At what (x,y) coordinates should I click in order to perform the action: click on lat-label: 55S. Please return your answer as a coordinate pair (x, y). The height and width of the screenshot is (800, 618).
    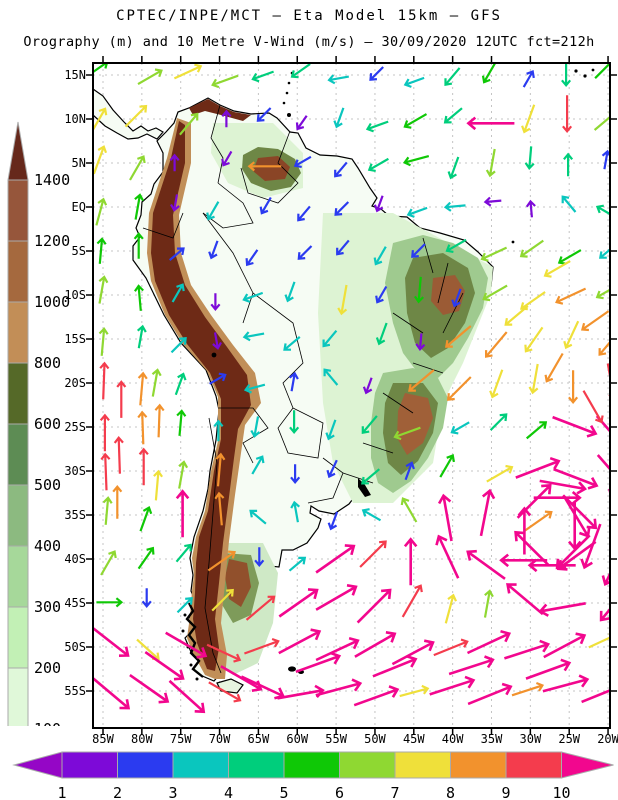
    Looking at the image, I should click on (75, 691).